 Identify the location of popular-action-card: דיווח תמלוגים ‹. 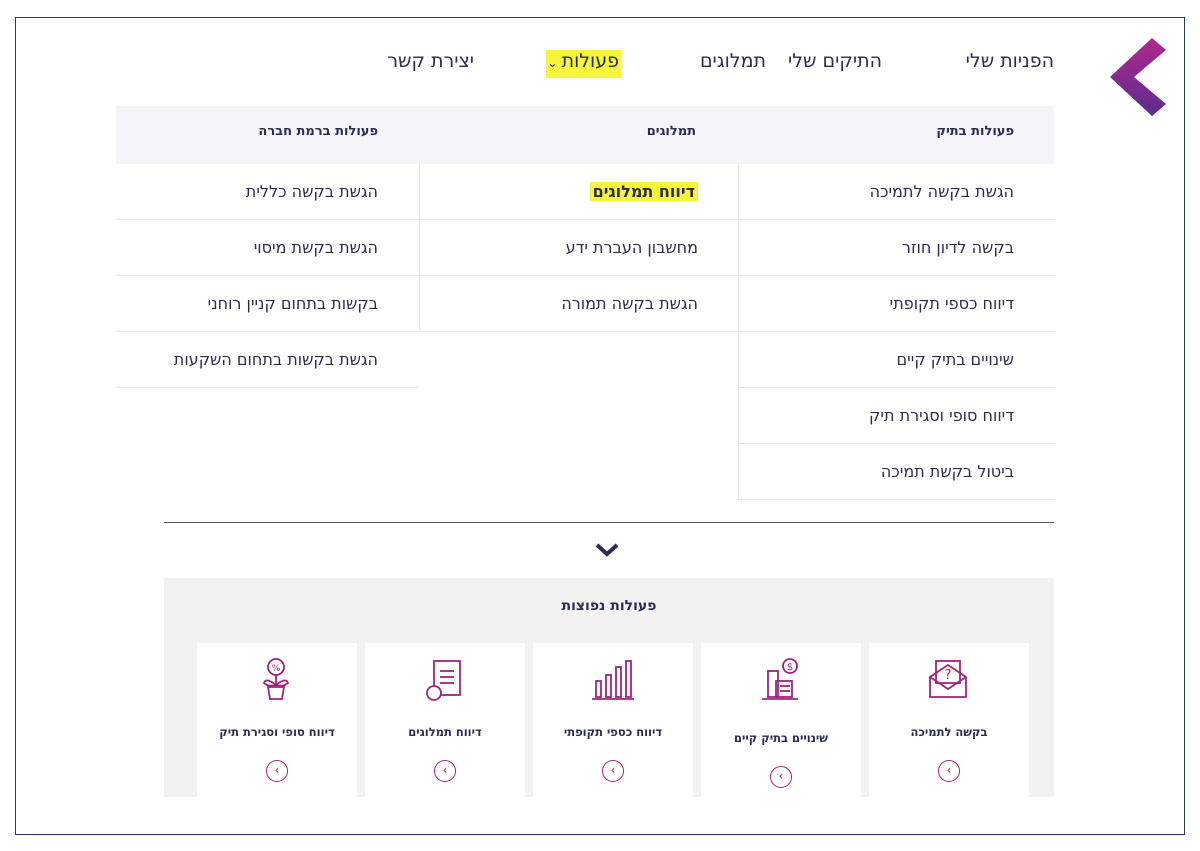
(445, 720).